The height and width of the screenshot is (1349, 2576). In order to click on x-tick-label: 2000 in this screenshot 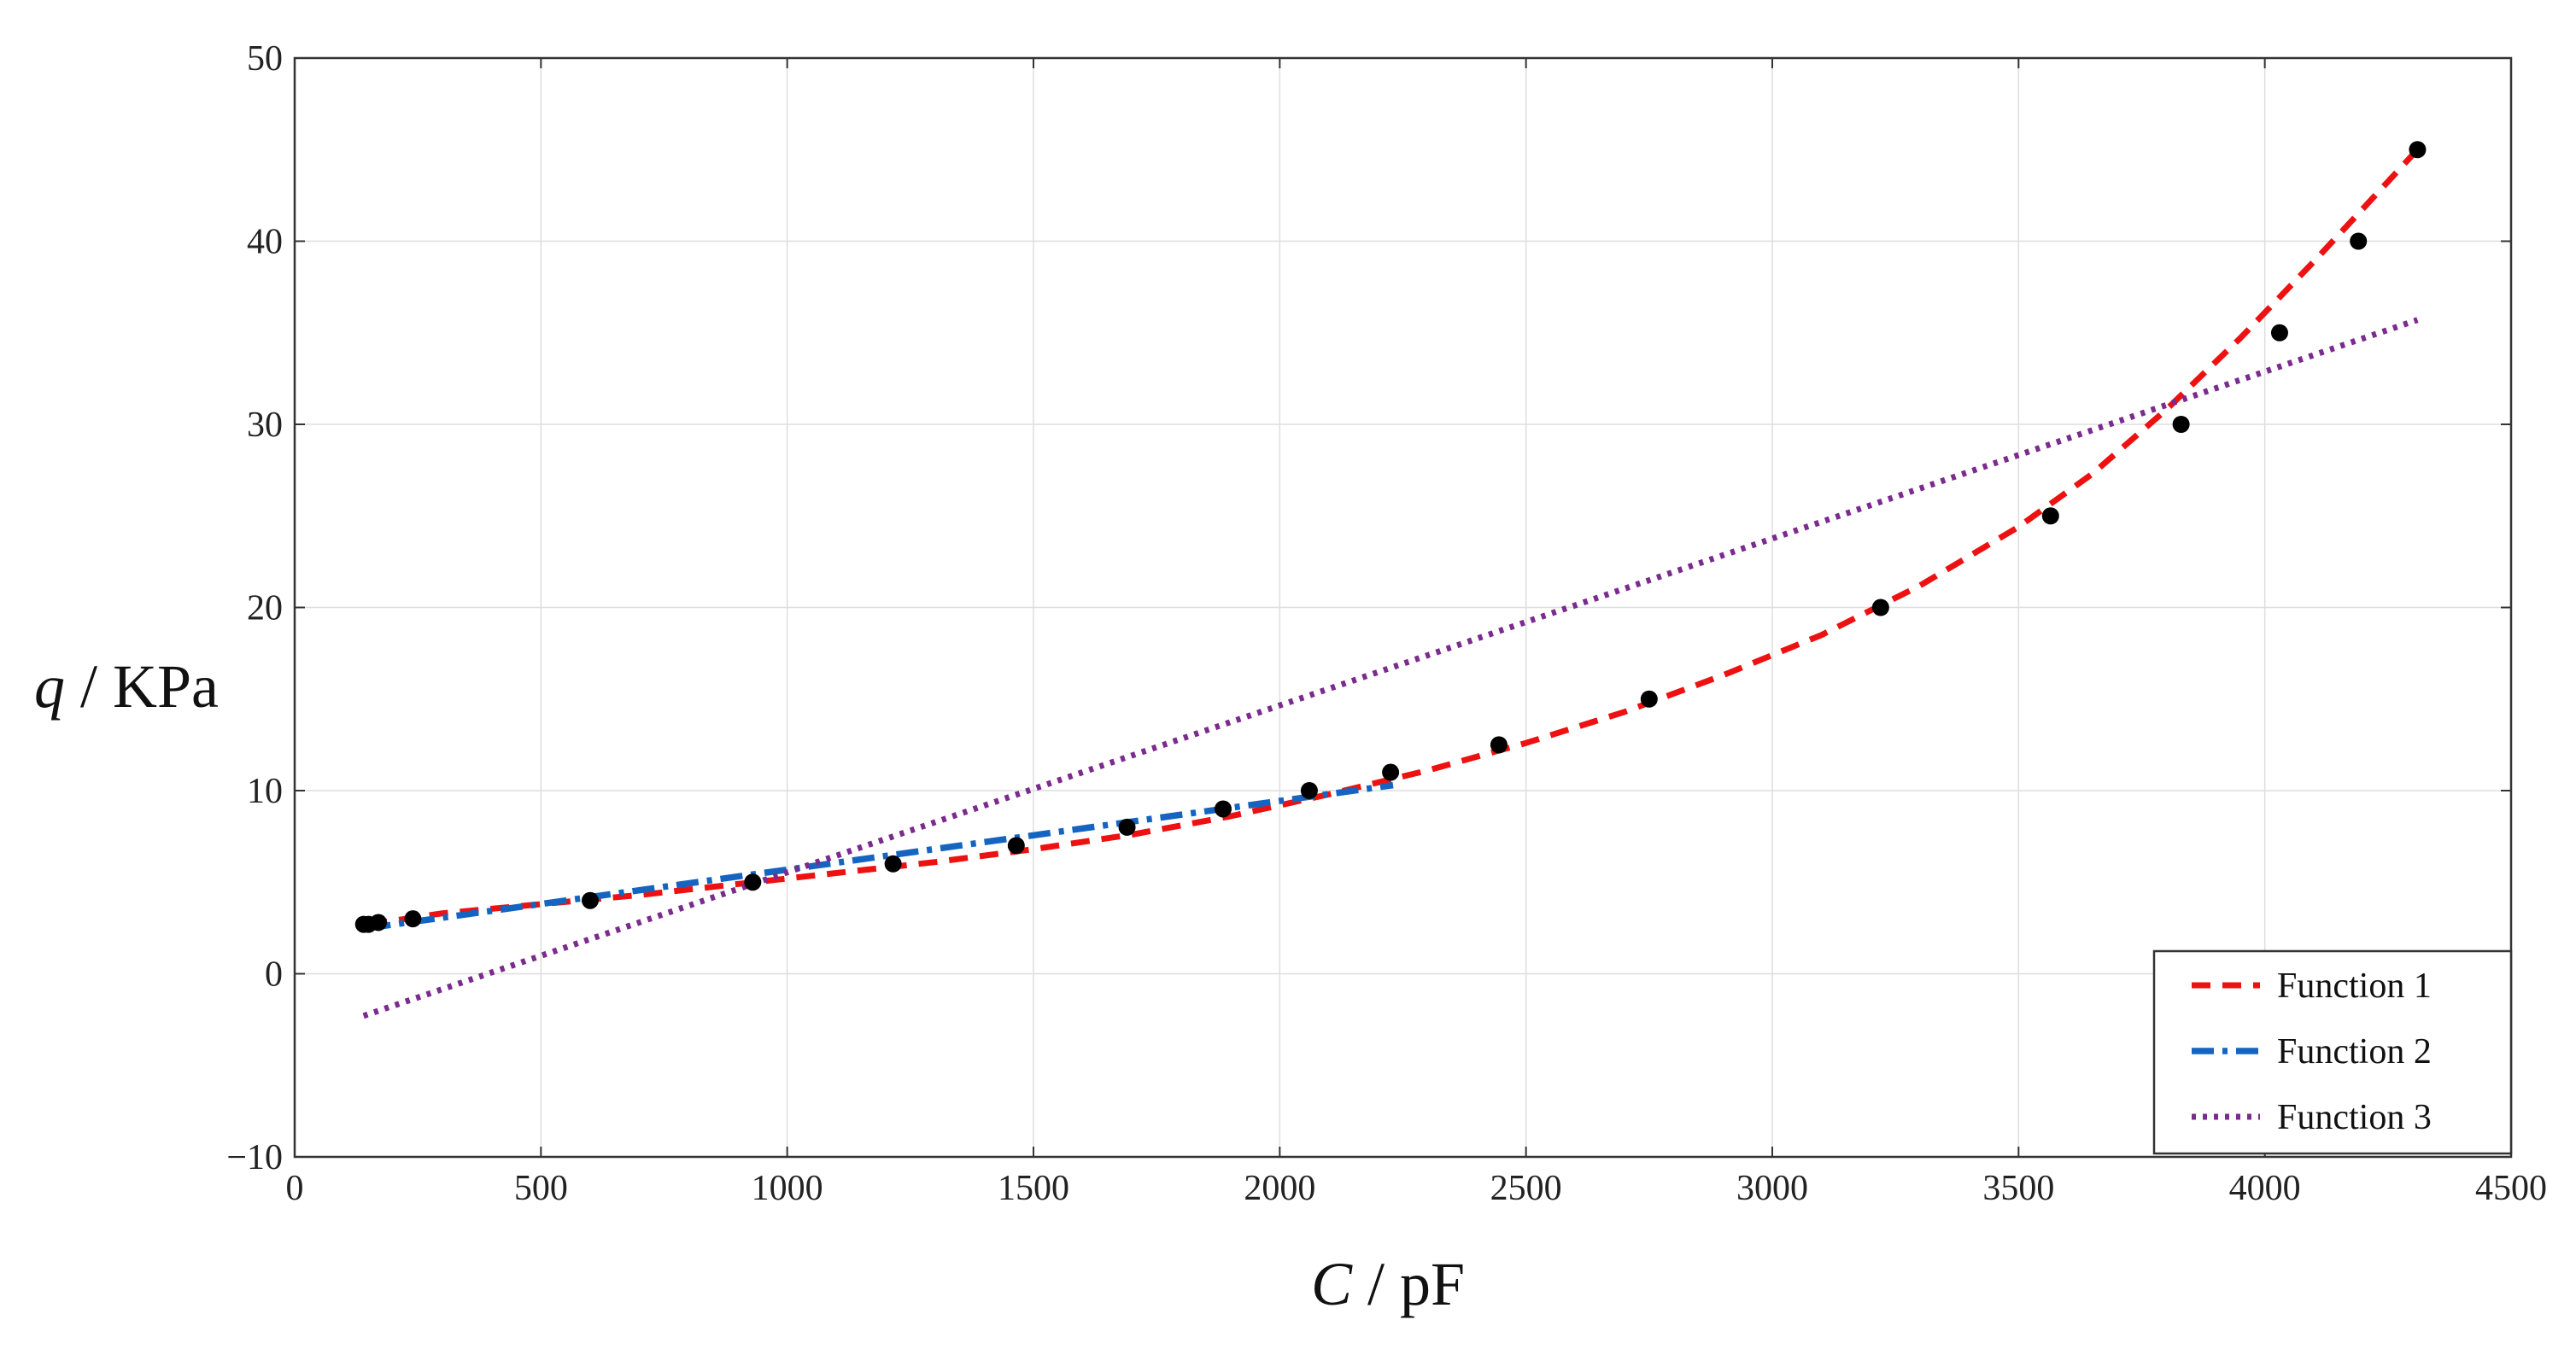, I will do `click(1279, 1188)`.